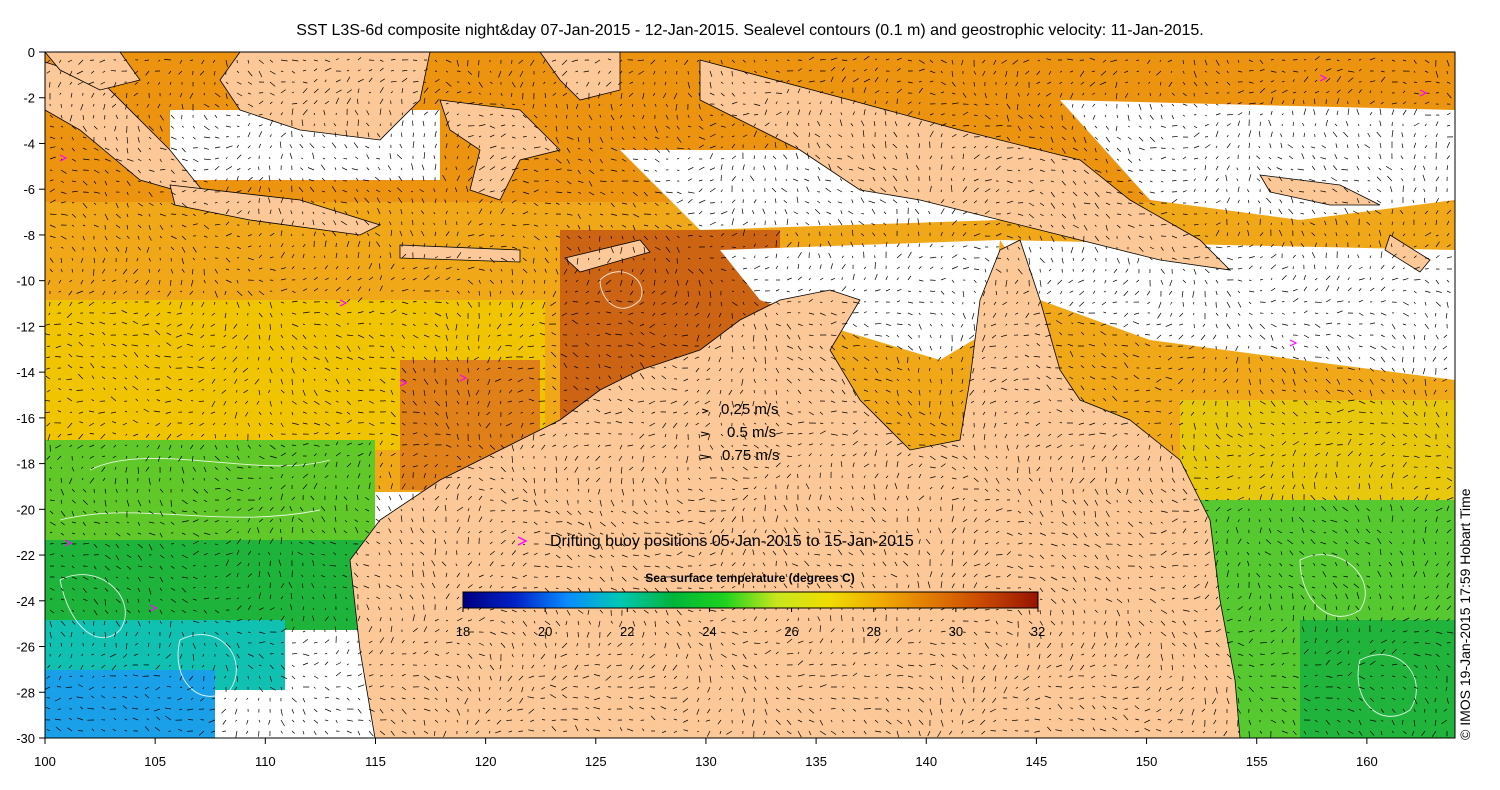 Image resolution: width=1500 pixels, height=790 pixels. I want to click on x-tick-label: 110, so click(265, 761).